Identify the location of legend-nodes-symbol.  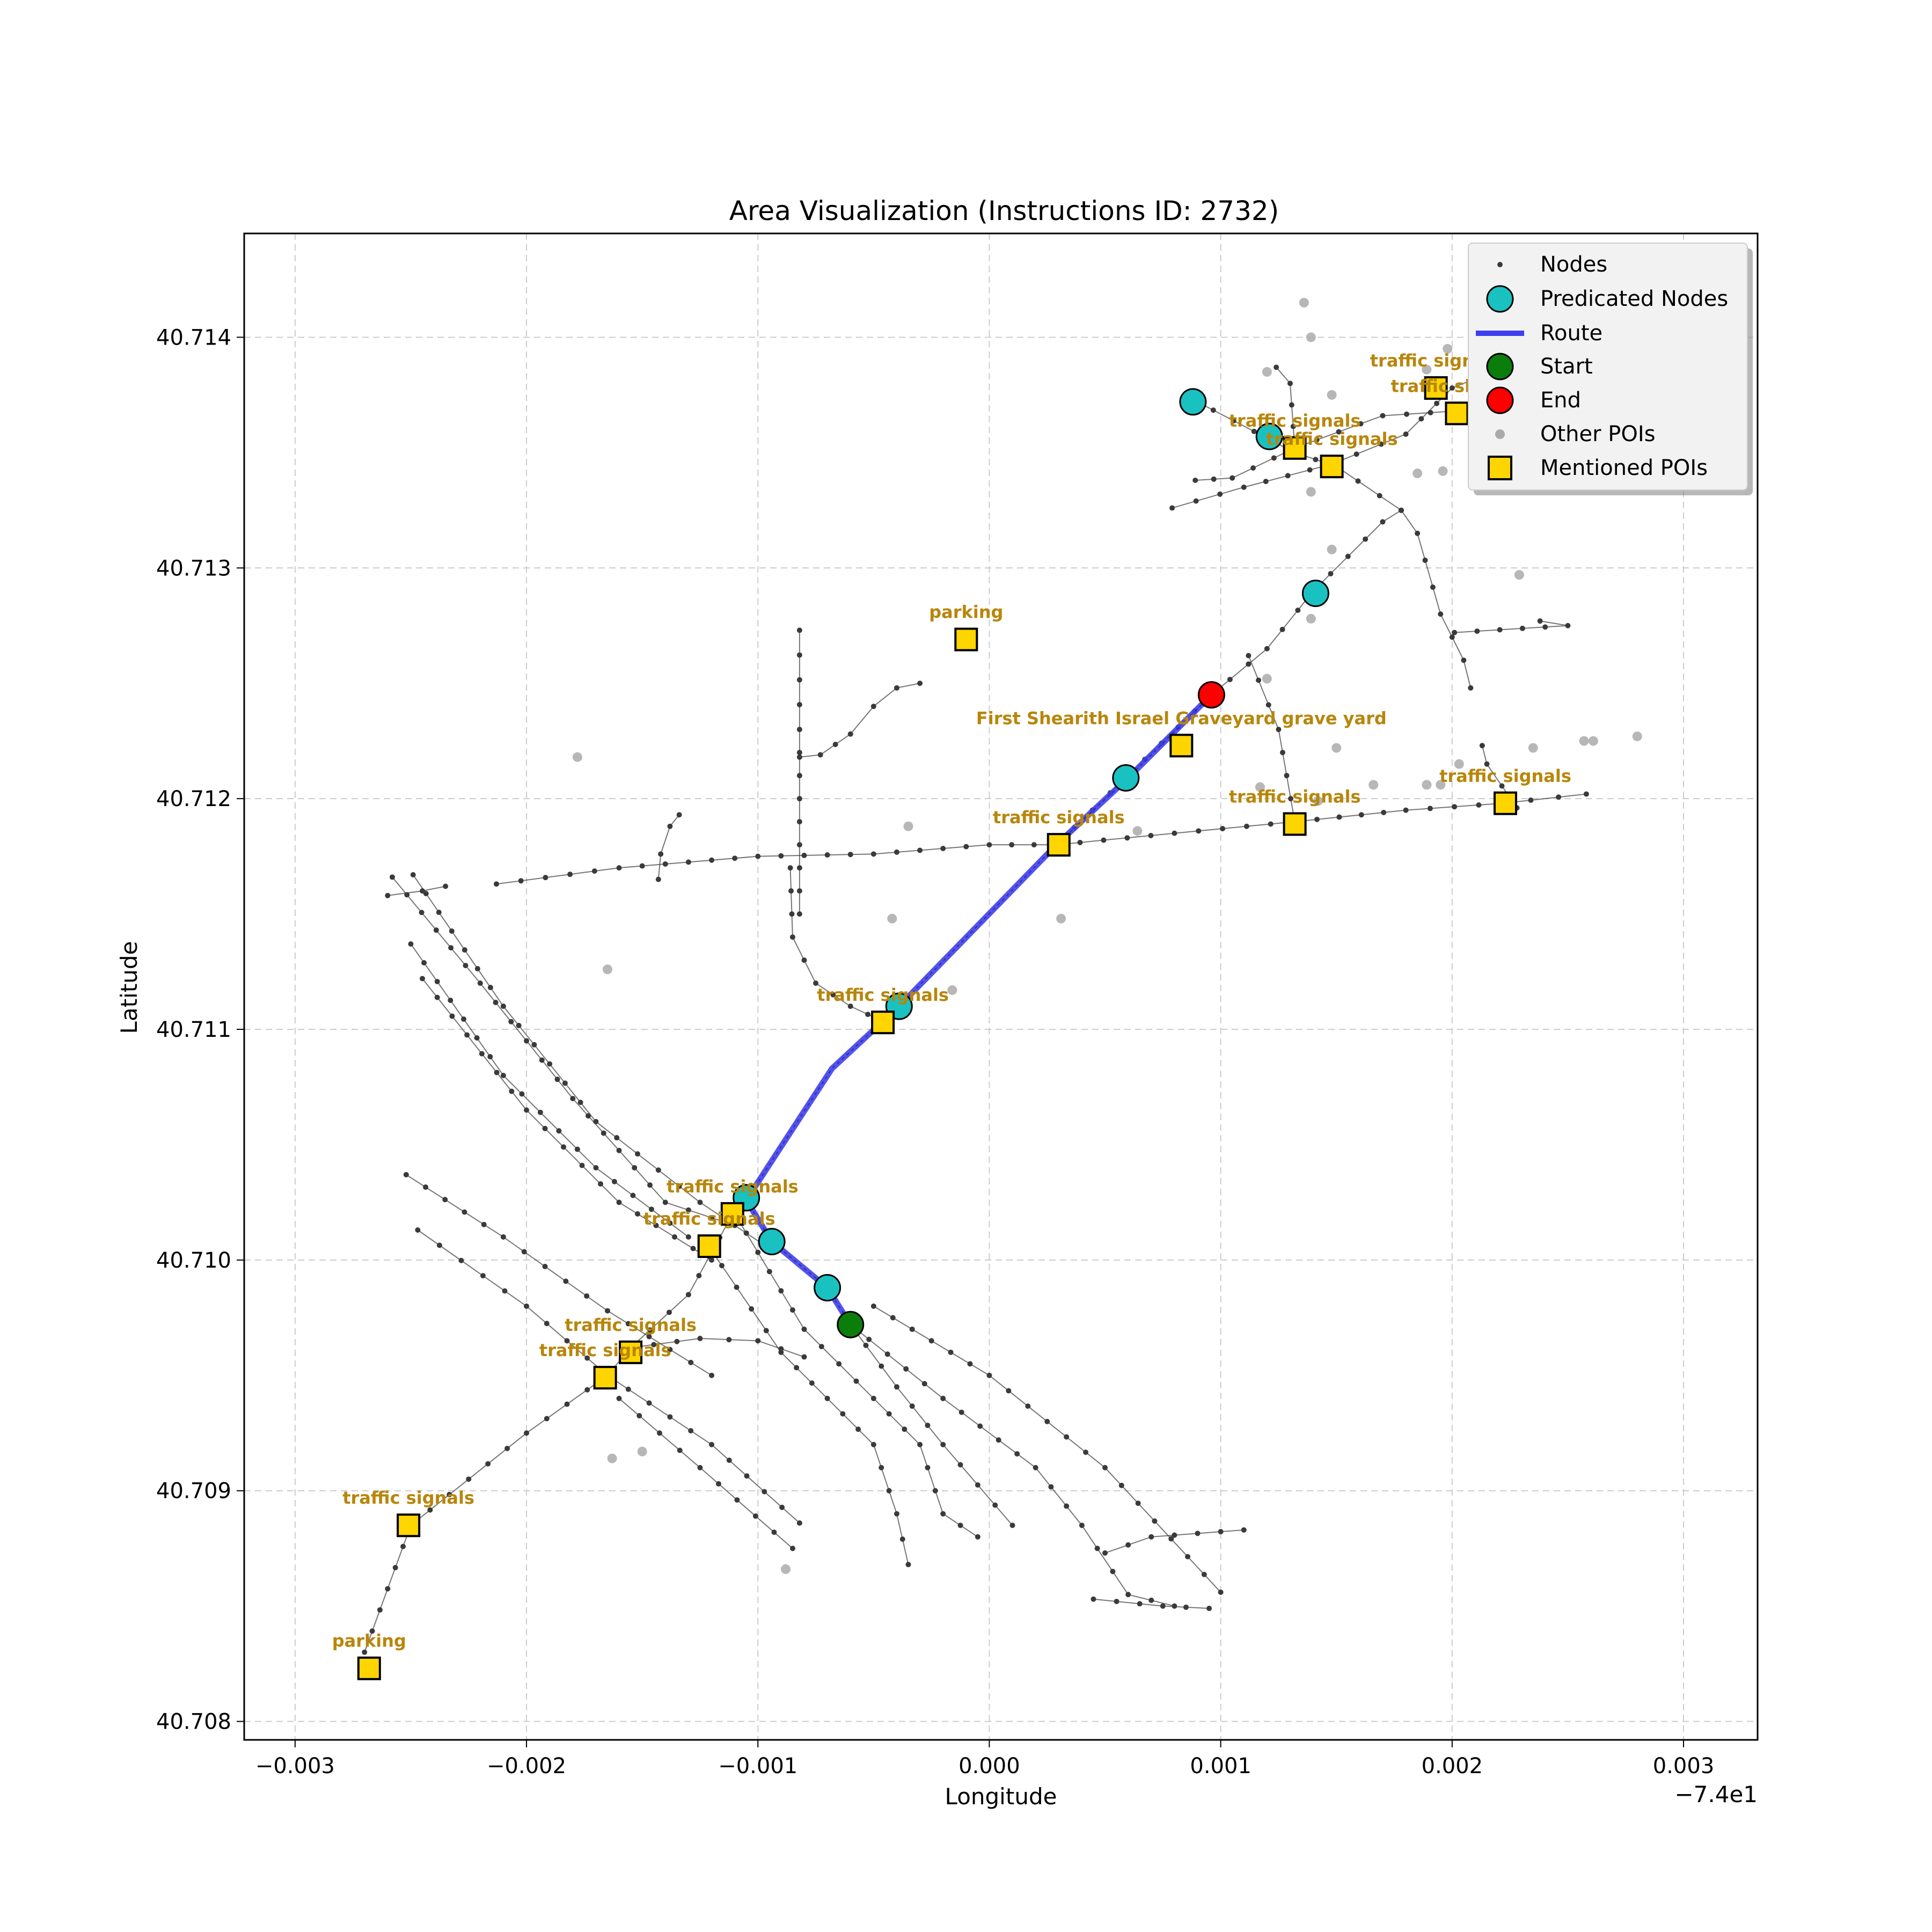
(1500, 264).